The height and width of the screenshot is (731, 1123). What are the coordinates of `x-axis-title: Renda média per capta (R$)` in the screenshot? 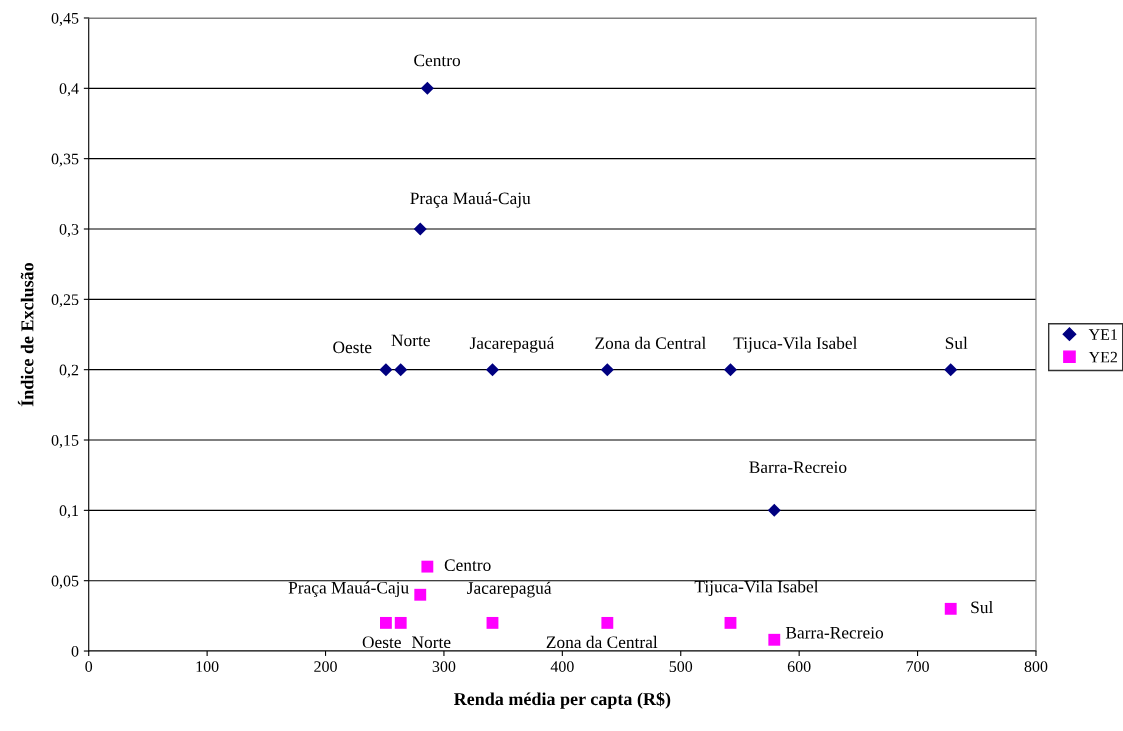 It's located at (562, 700).